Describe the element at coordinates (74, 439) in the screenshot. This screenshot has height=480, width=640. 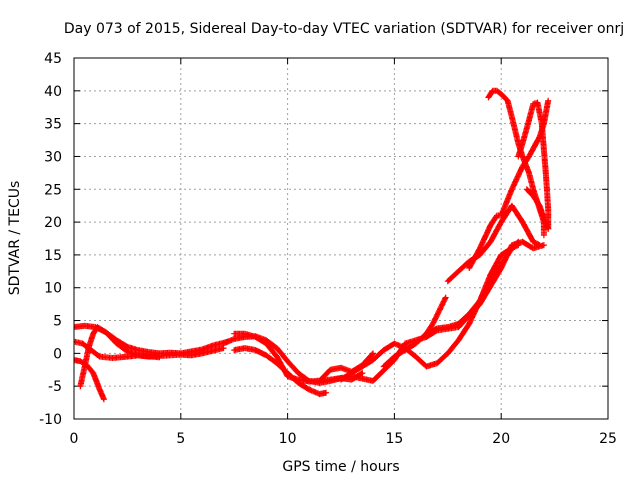
I see `x-tick-label: 0` at that location.